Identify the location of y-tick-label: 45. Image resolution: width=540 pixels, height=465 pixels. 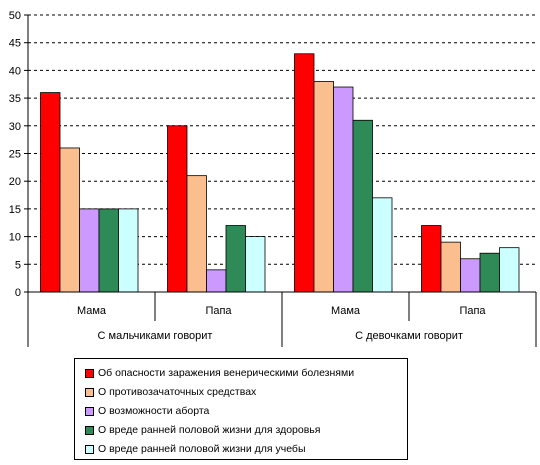
(15, 44).